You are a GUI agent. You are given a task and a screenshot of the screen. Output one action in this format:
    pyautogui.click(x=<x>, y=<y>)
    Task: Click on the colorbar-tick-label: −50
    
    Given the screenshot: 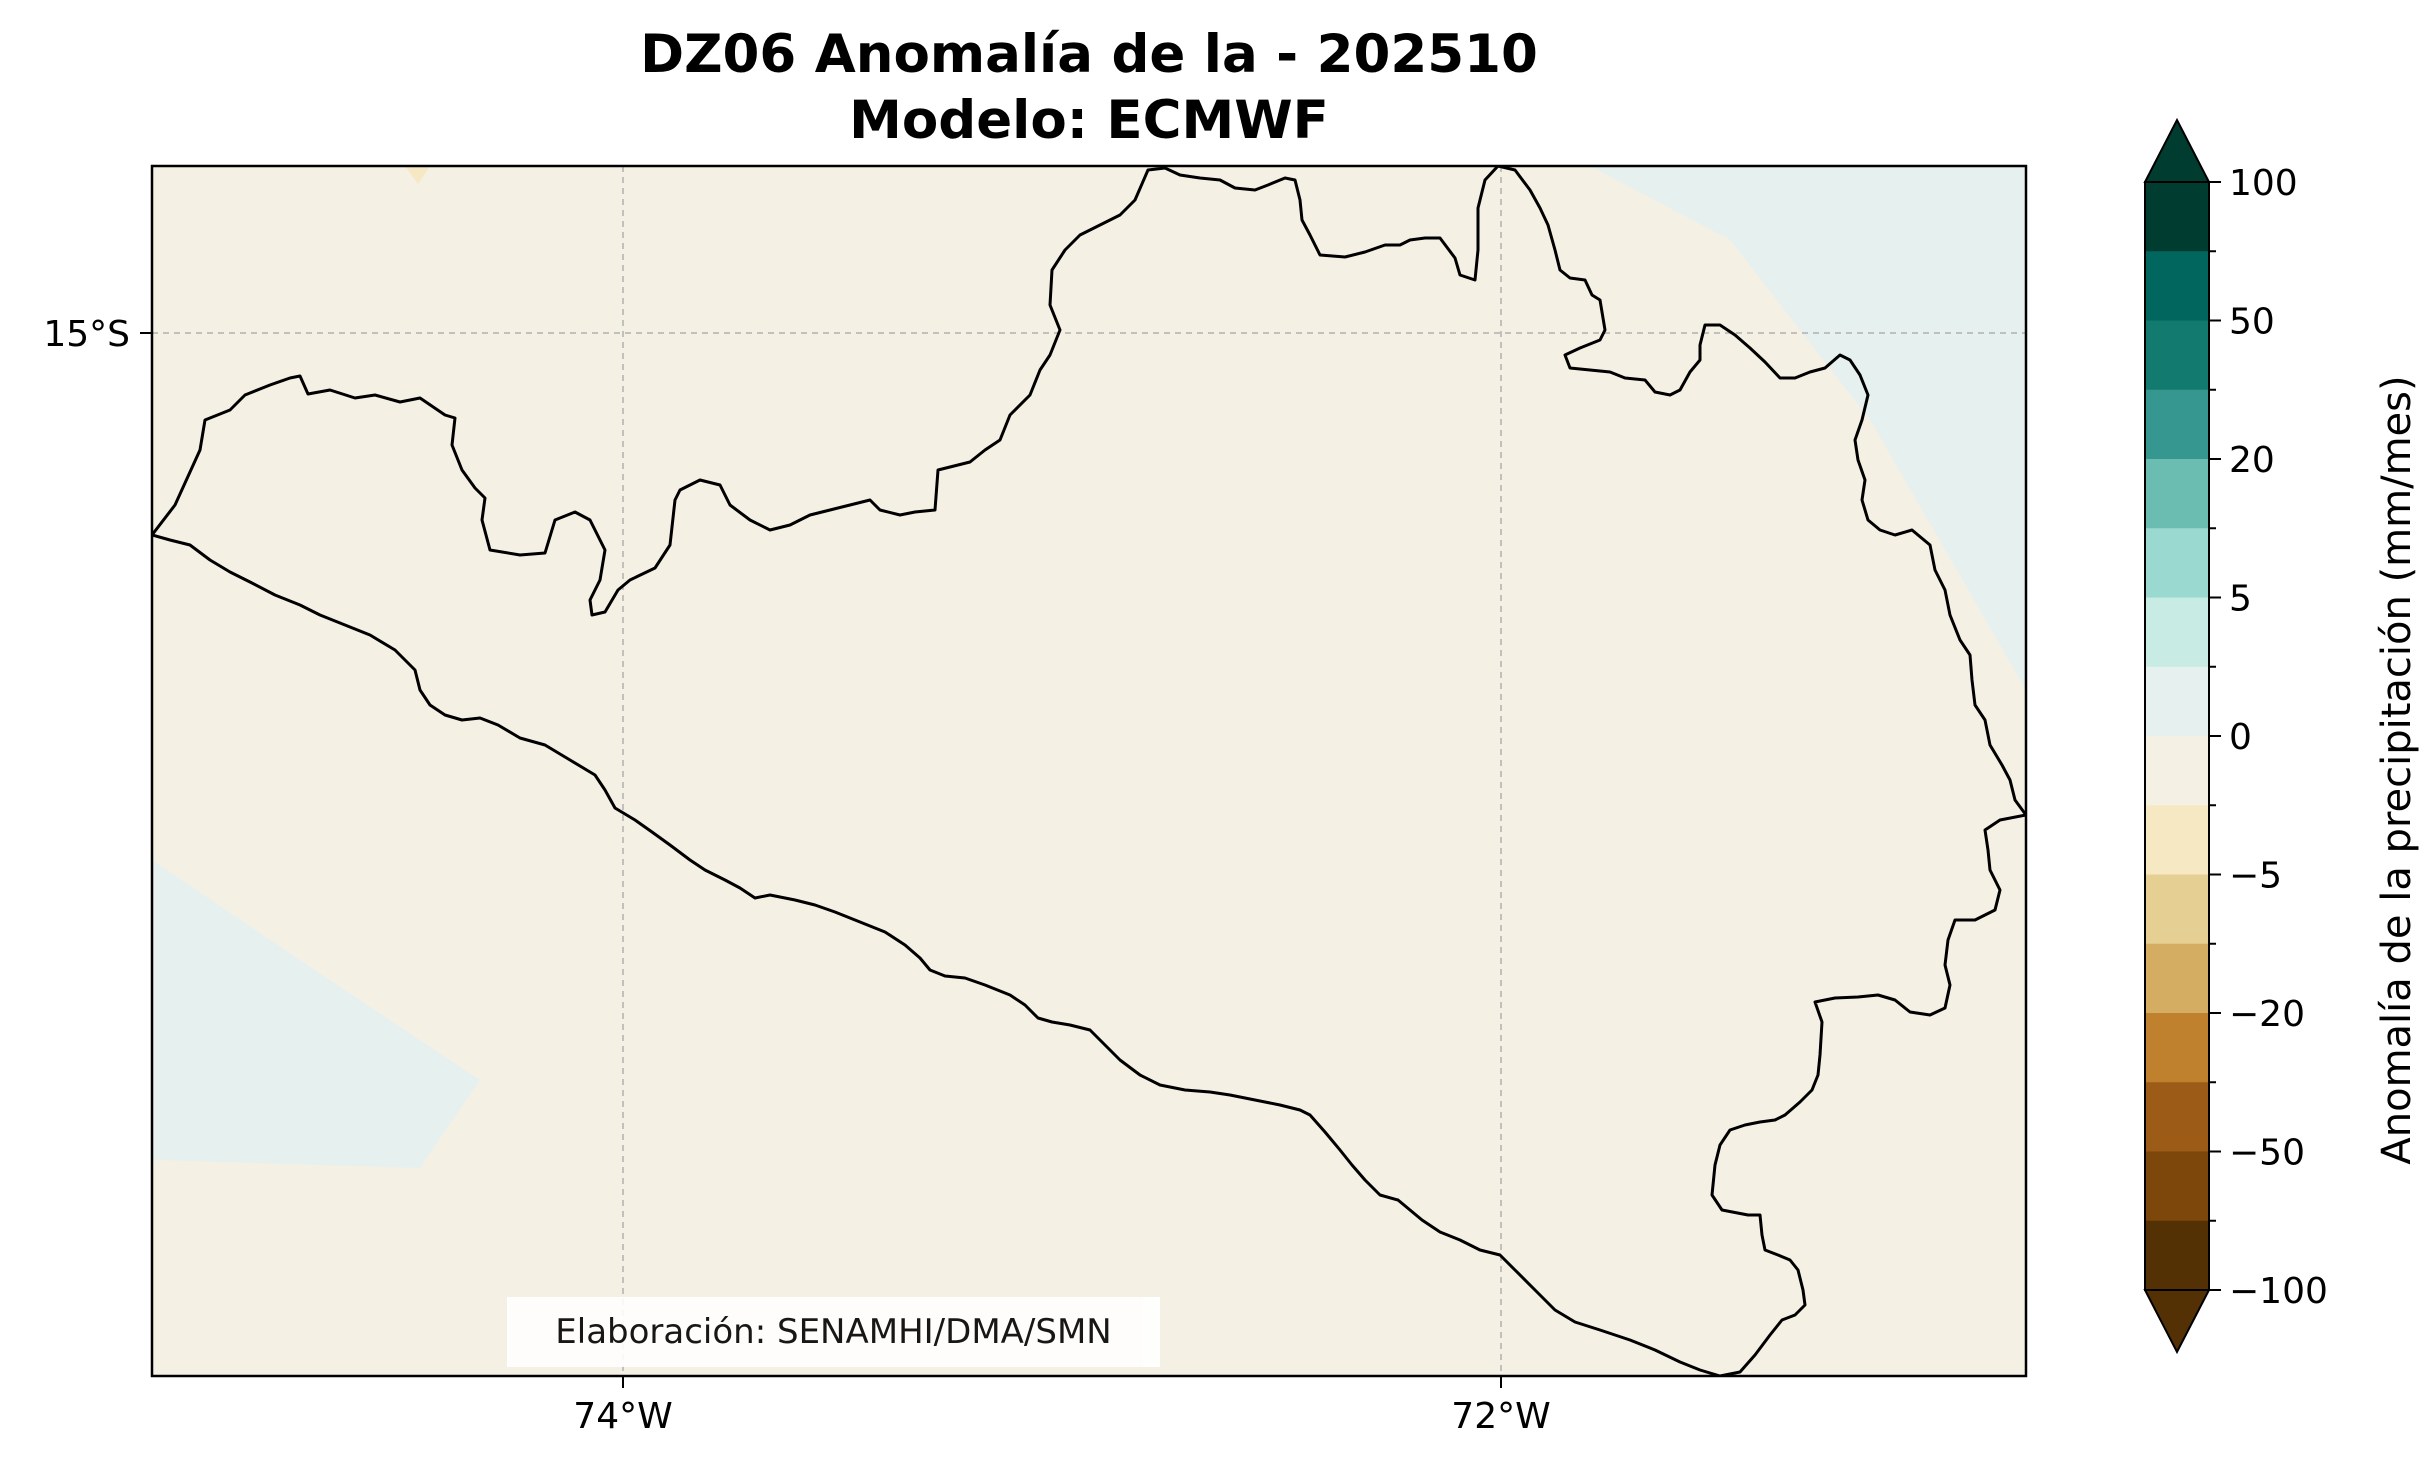 What is the action you would take?
    pyautogui.click(x=2267, y=1153)
    